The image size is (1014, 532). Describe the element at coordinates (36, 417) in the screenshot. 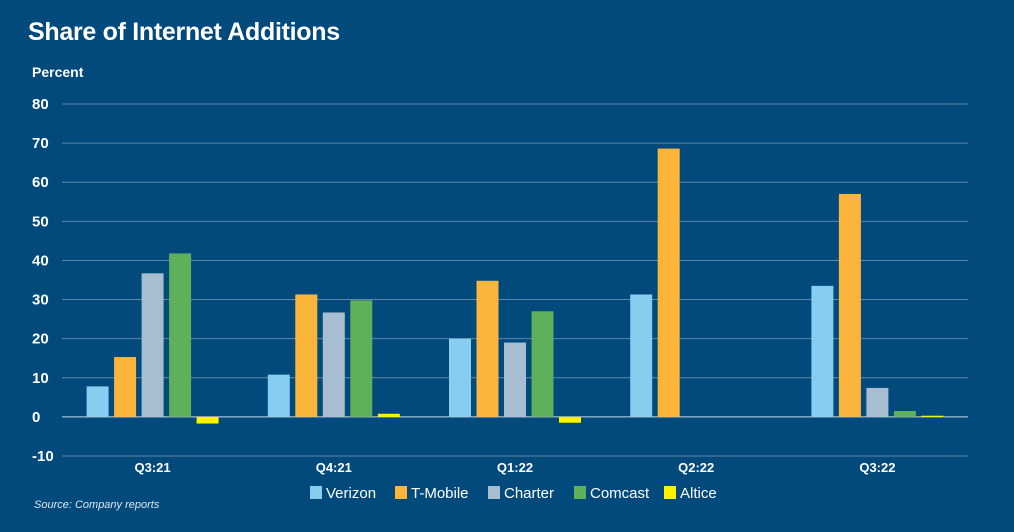

I see `y-tick-label: 0` at that location.